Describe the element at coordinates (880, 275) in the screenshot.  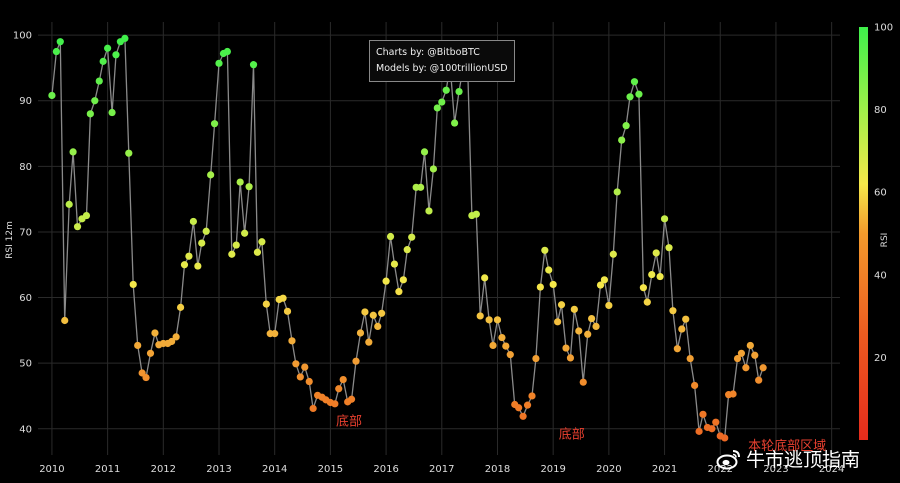
I see `colorbar-tick-label: 40` at that location.